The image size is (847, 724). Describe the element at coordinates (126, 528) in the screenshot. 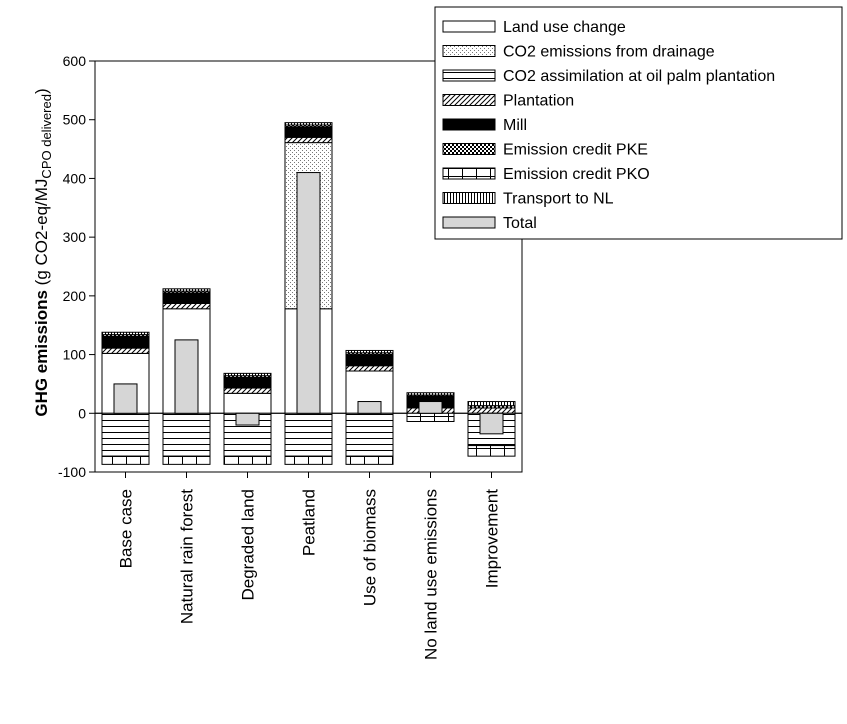

I see `category-label-base-case: Base case` at that location.